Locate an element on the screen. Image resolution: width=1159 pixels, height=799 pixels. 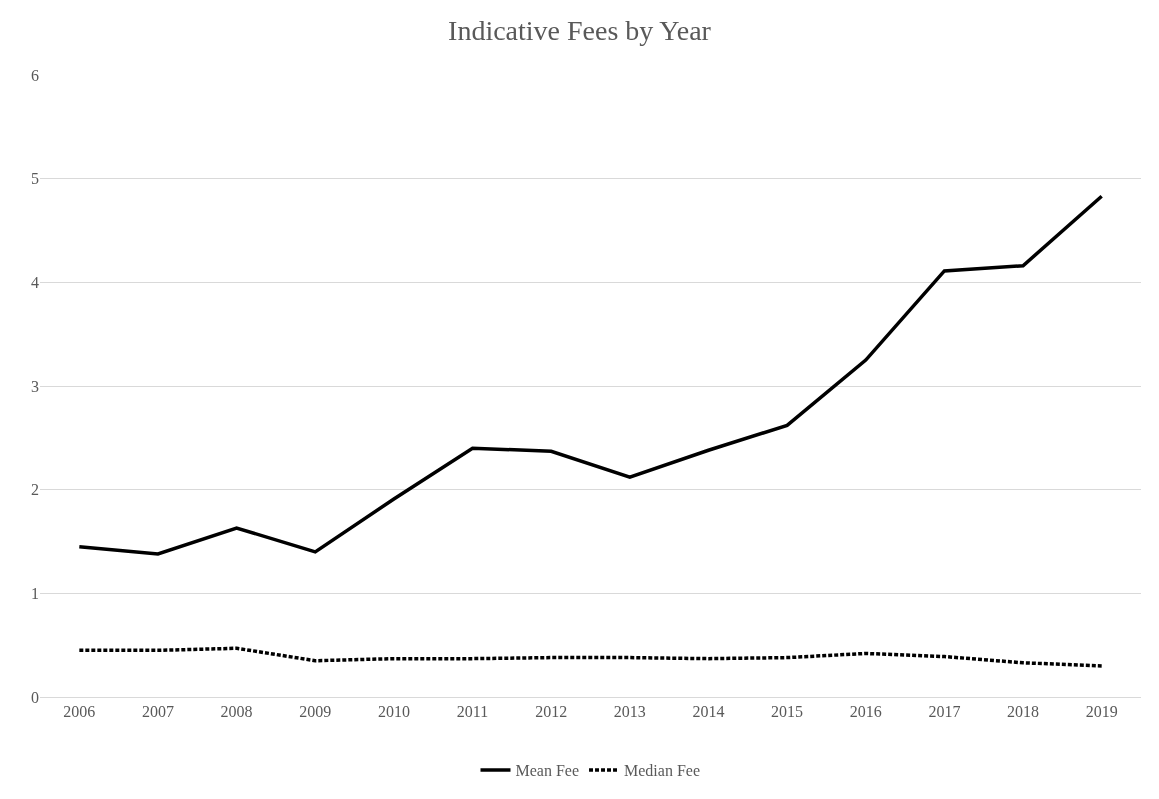
legend-label: Median Fee is located at coordinates (662, 771).